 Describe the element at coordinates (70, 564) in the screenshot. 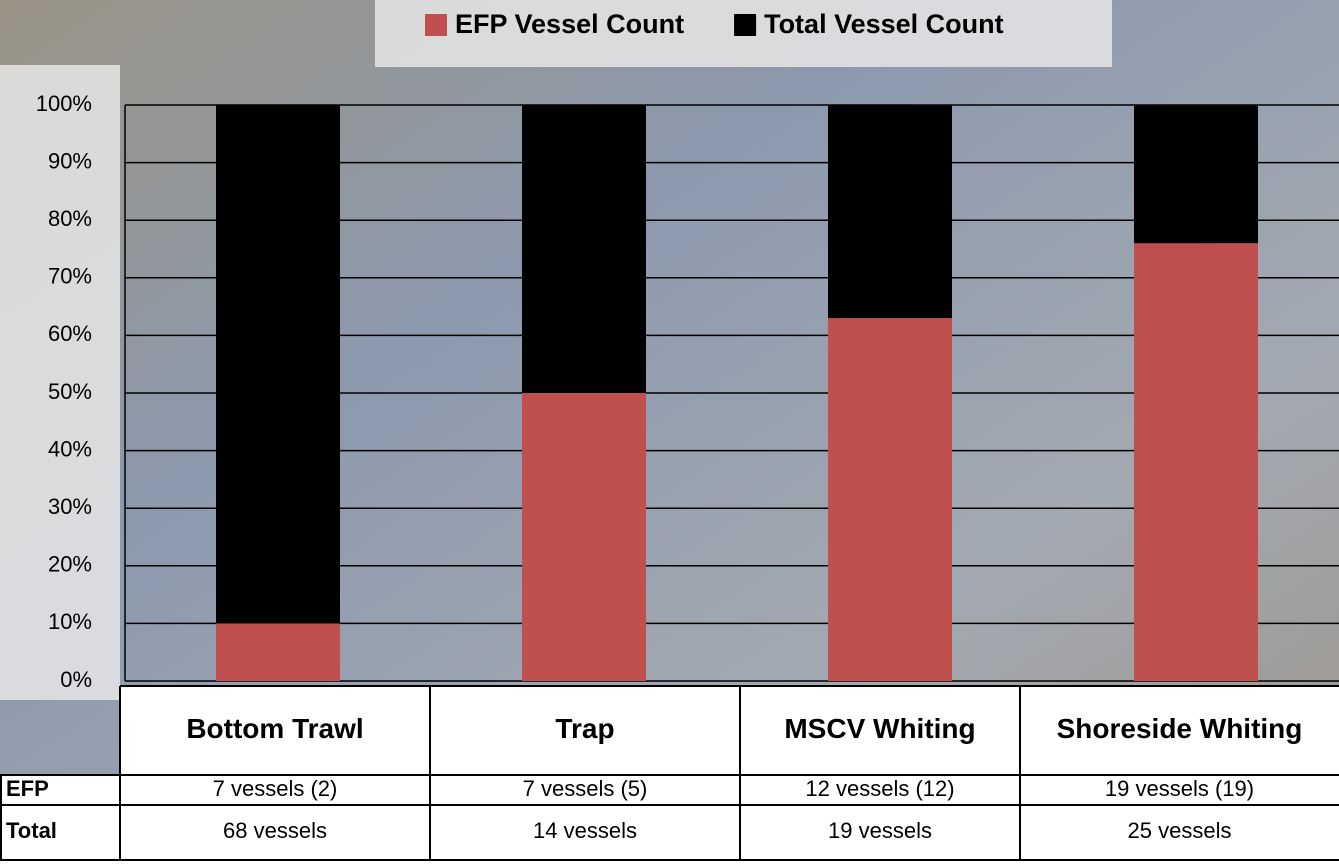

I see `y-tick-label: 20%` at that location.